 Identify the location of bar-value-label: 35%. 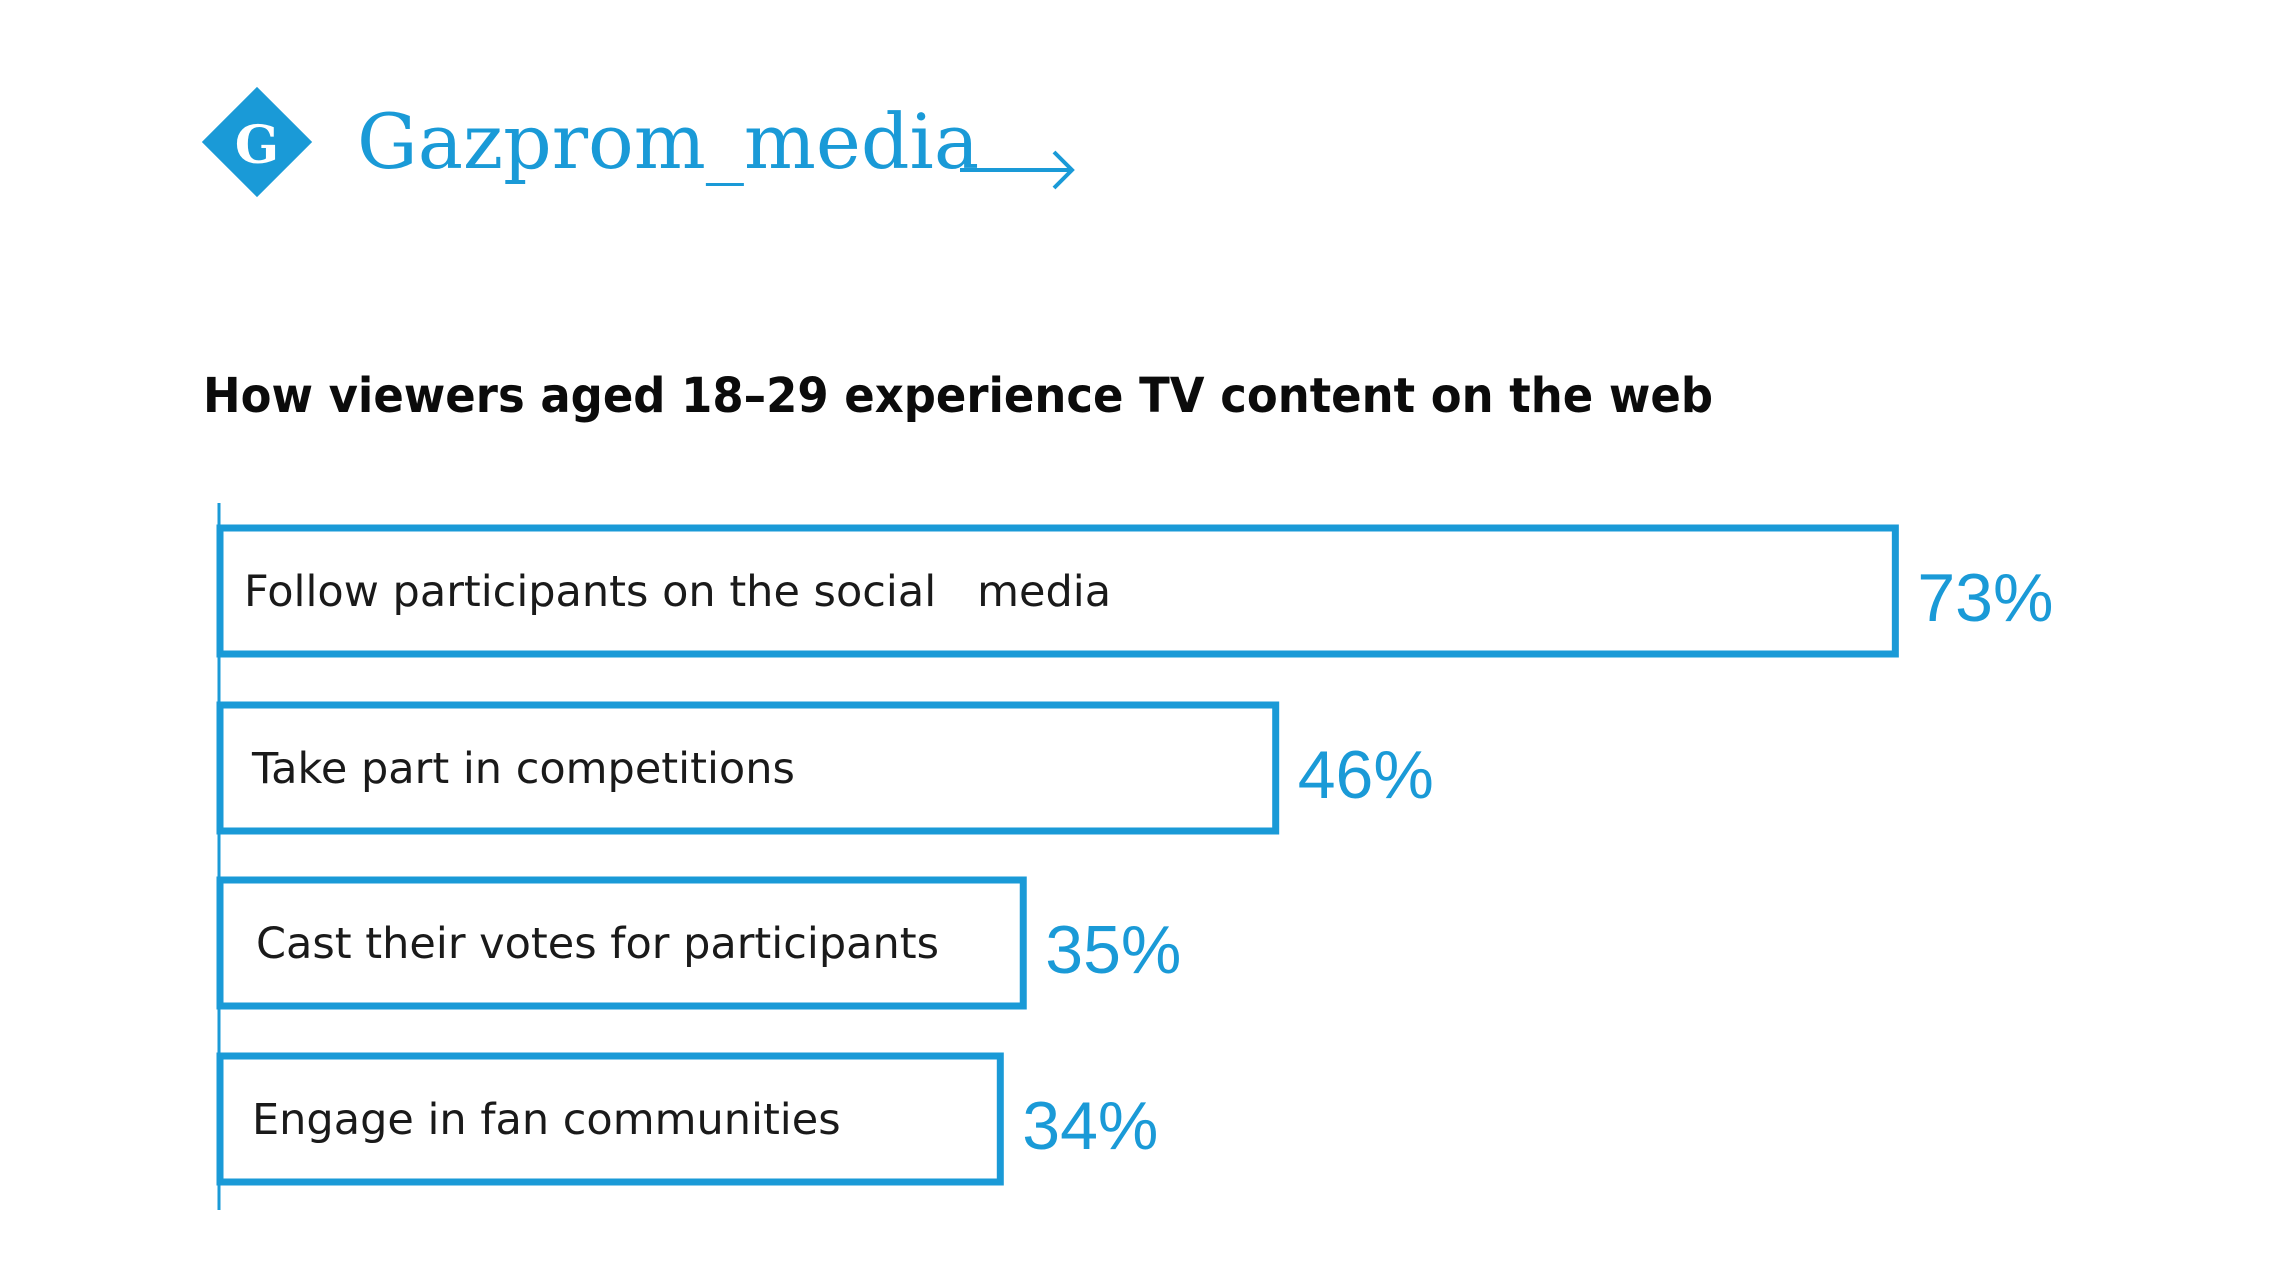
(1113, 950).